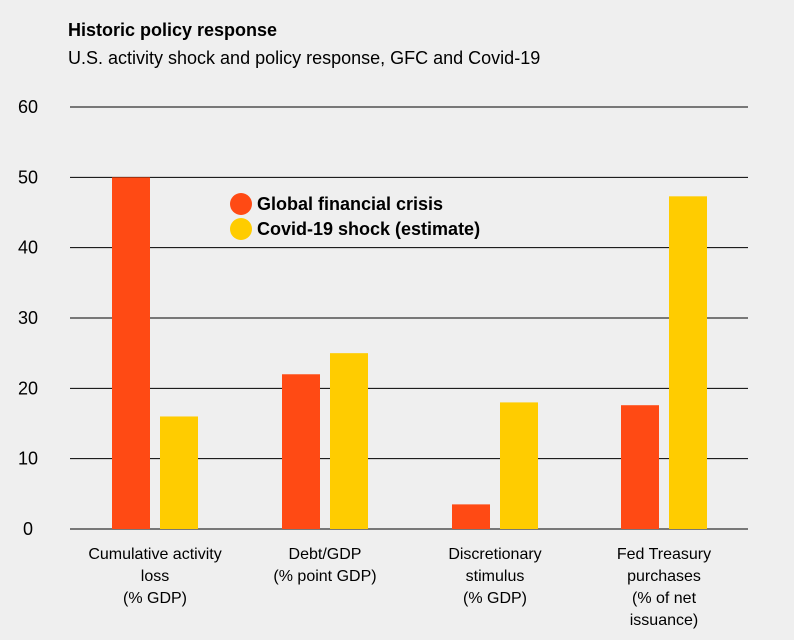 The image size is (794, 640). What do you see at coordinates (28, 177) in the screenshot?
I see `y-tick-label: 50` at bounding box center [28, 177].